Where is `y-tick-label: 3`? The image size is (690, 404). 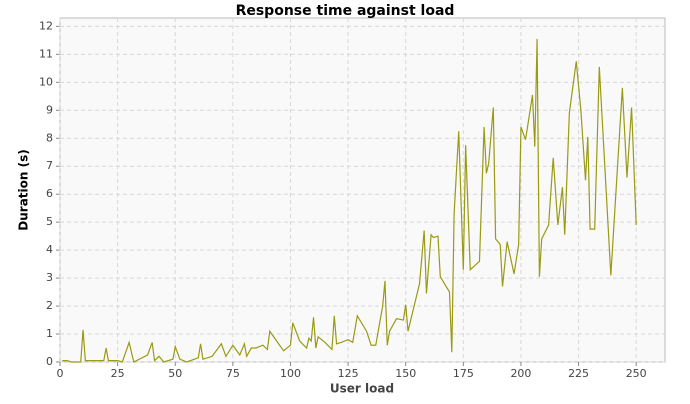
y-tick-label: 3 is located at coordinates (49, 277).